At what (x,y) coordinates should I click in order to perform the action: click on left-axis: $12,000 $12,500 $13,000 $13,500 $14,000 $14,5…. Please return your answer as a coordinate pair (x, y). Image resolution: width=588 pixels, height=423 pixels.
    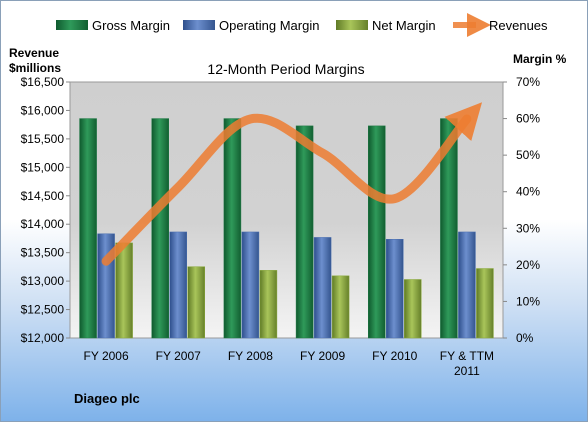
    Looking at the image, I should click on (45, 210).